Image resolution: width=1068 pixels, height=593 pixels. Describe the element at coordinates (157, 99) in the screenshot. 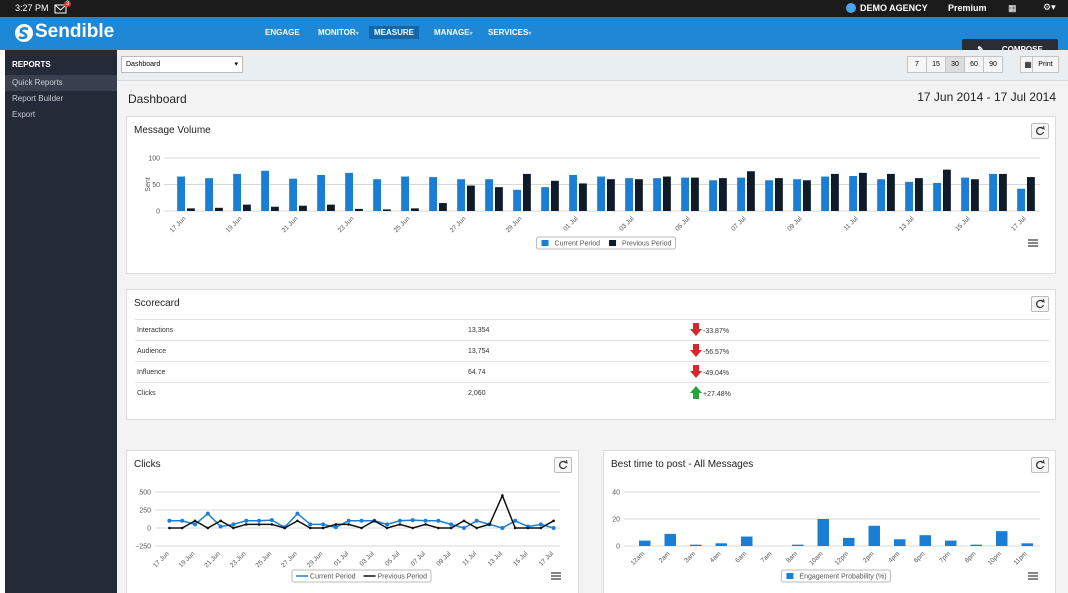

I see `page-title: Dashboard` at that location.